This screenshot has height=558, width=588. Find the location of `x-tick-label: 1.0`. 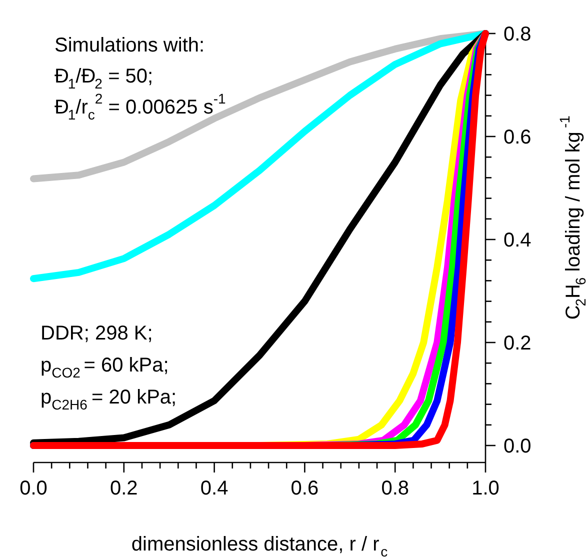

x-tick-label: 1.0 is located at coordinates (486, 489).